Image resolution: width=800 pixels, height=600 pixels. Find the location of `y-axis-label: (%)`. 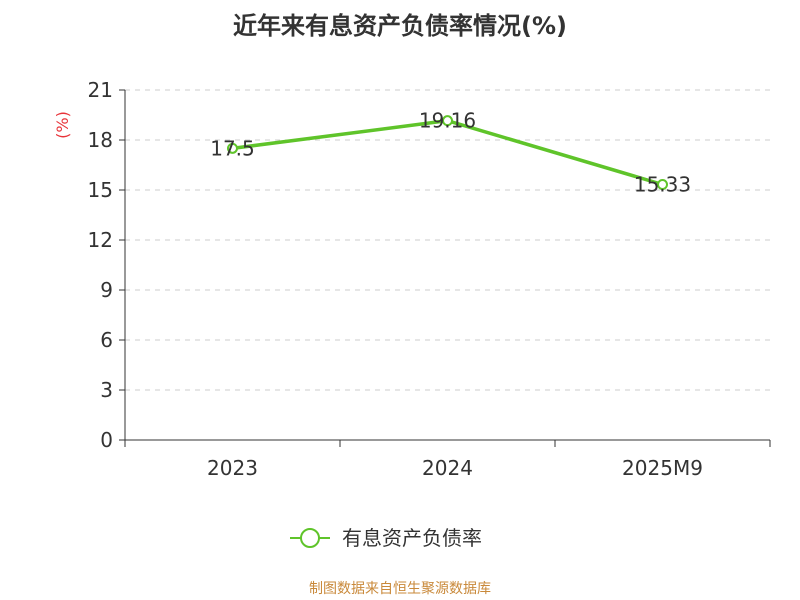

y-axis-label: (%) is located at coordinates (62, 125).